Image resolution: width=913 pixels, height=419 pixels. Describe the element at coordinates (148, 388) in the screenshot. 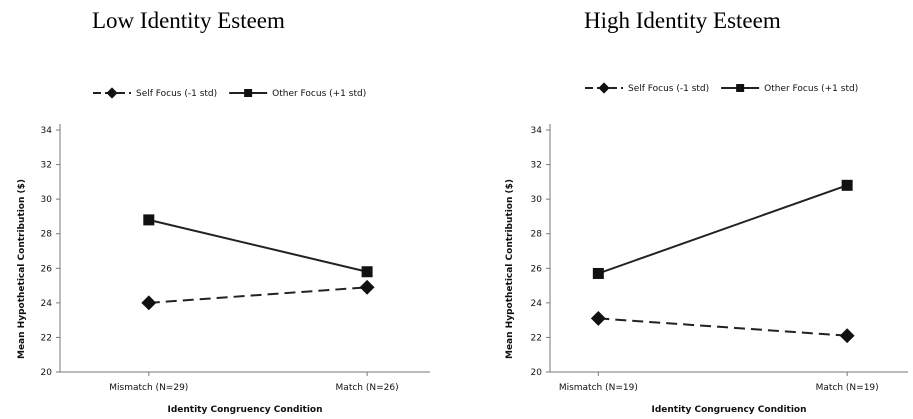

I see `x-tick-label: Mismatch (N=29)` at that location.